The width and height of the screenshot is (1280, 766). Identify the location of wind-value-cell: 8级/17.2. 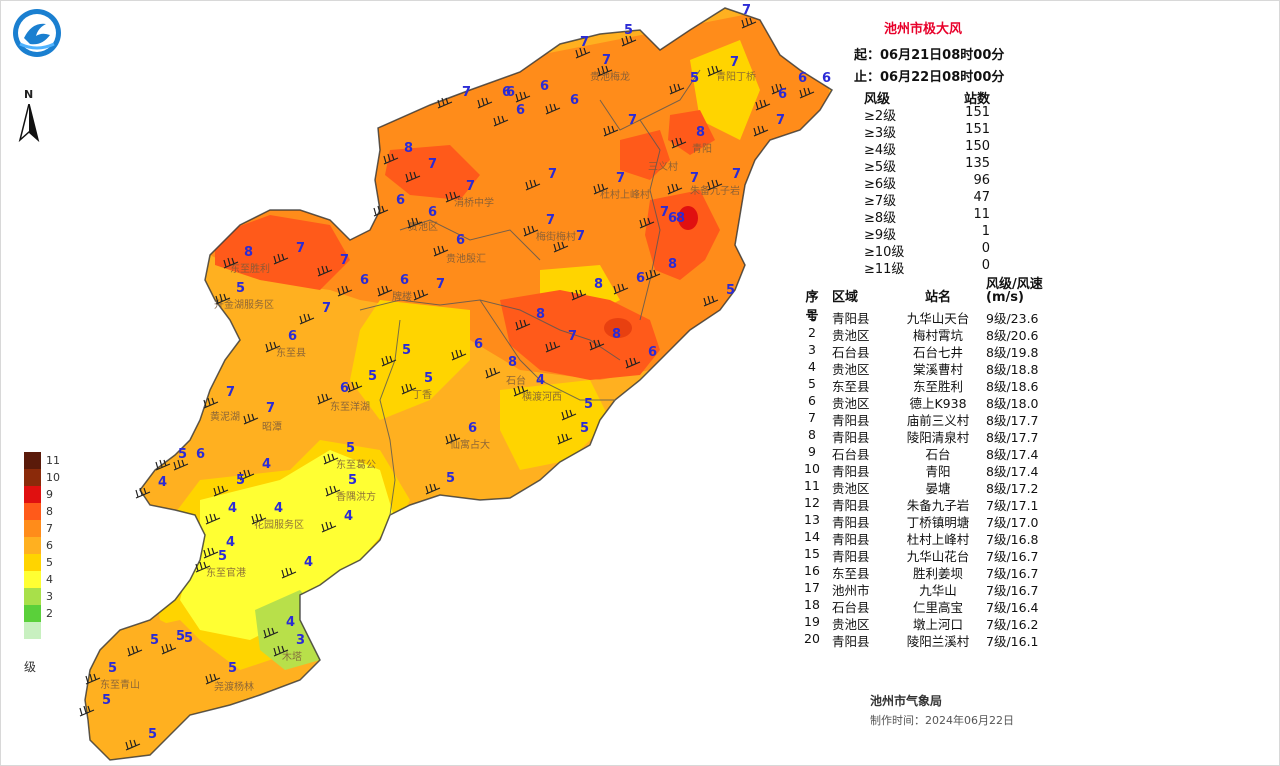
(1012, 488).